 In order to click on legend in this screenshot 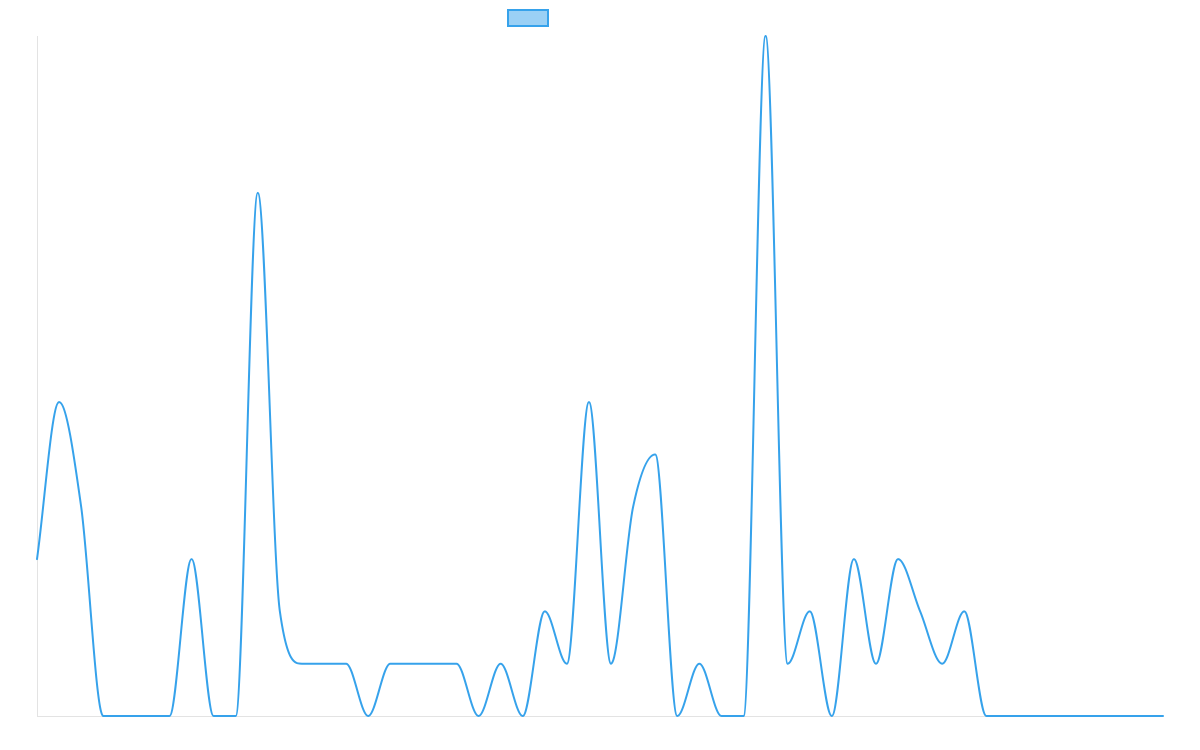, I will do `click(528, 18)`.